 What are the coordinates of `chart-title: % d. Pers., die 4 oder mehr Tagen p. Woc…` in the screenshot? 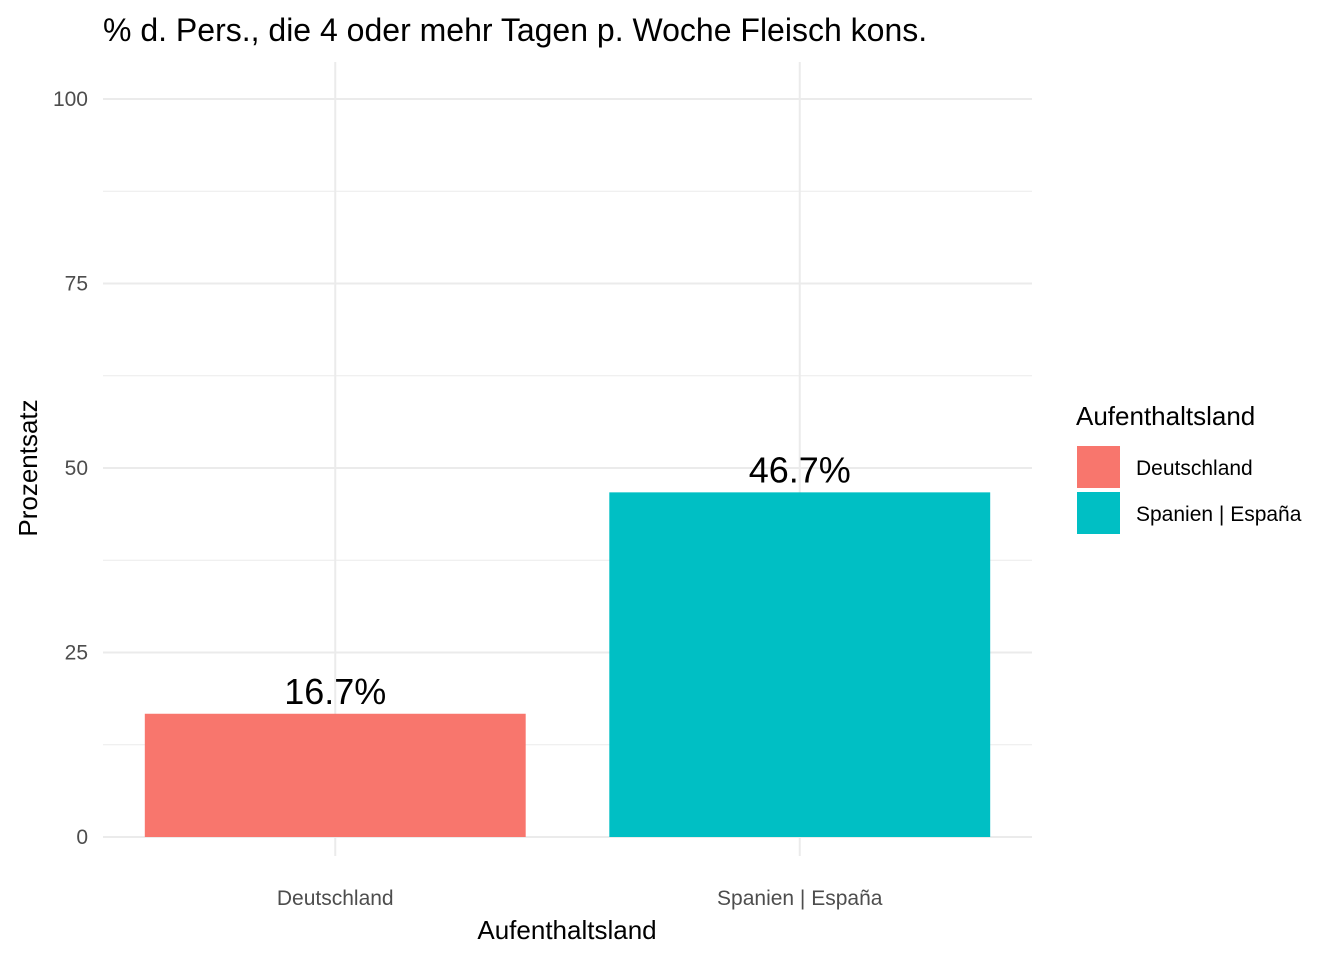 It's located at (515, 30).